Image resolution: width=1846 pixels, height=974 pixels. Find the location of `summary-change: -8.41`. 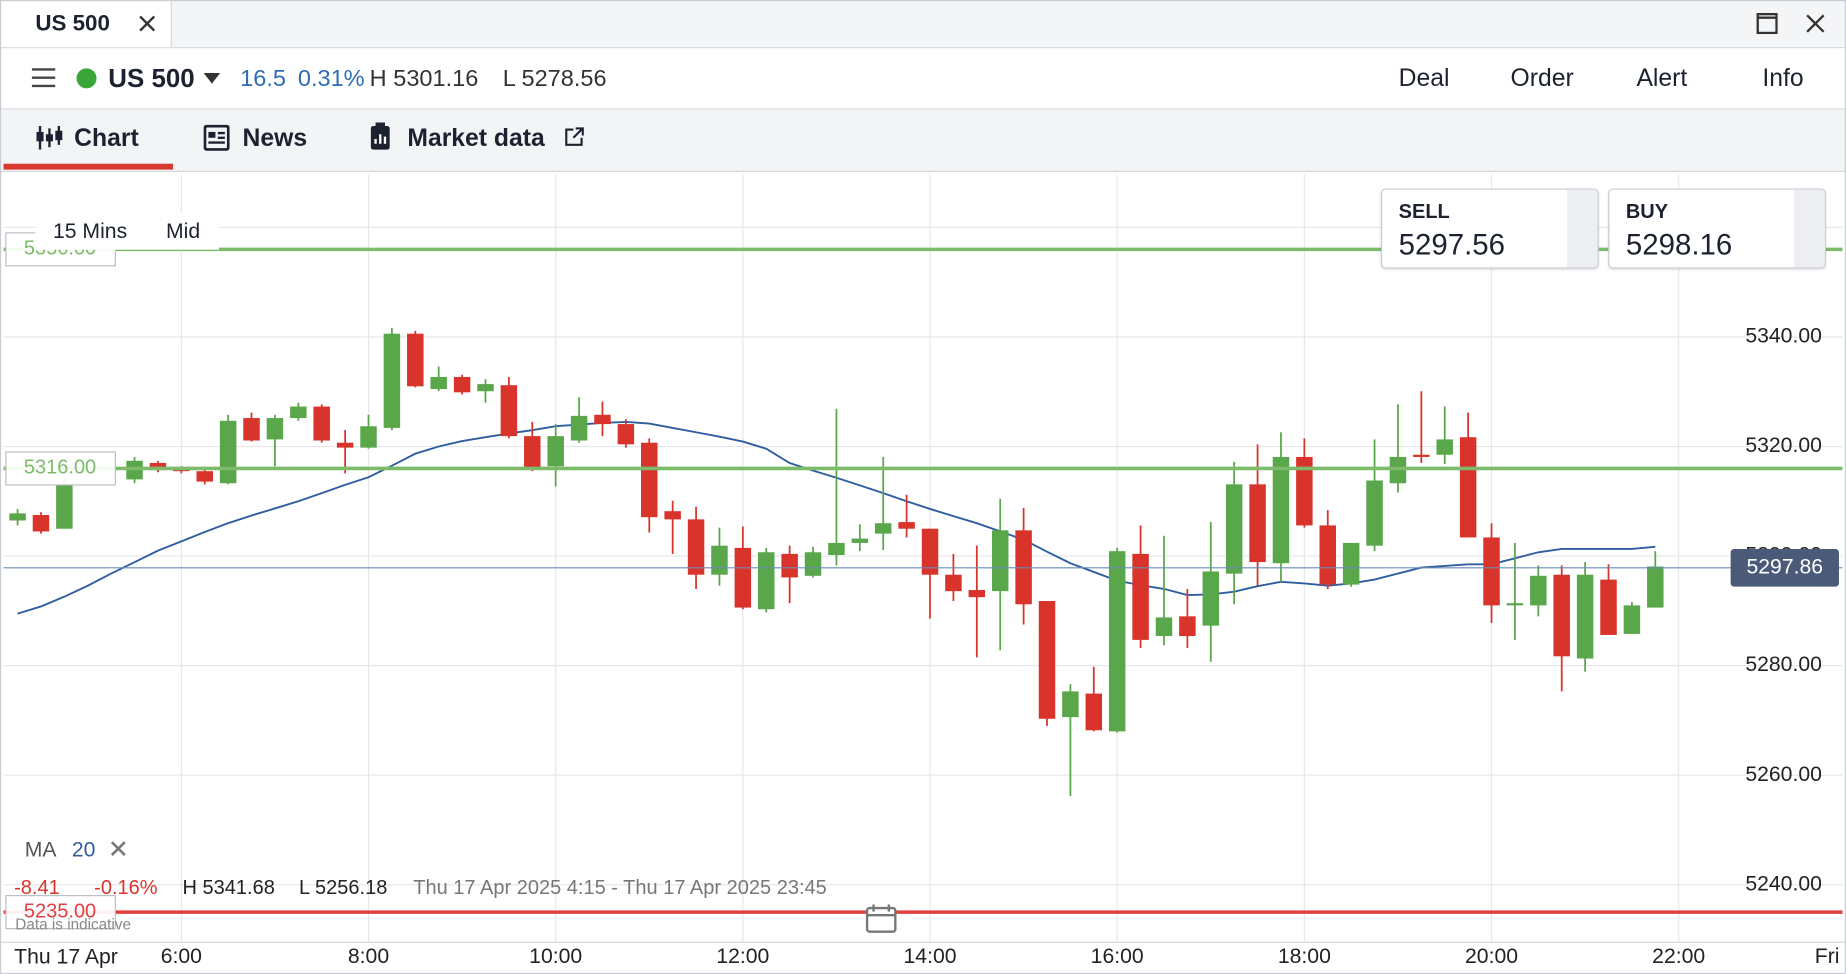

summary-change: -8.41 is located at coordinates (37, 887).